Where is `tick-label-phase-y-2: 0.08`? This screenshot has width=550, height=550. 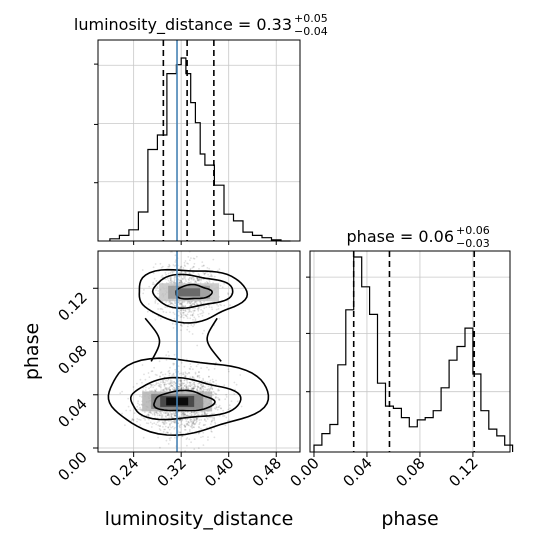
tick-label-phase-y-2: 0.08 is located at coordinates (72, 360).